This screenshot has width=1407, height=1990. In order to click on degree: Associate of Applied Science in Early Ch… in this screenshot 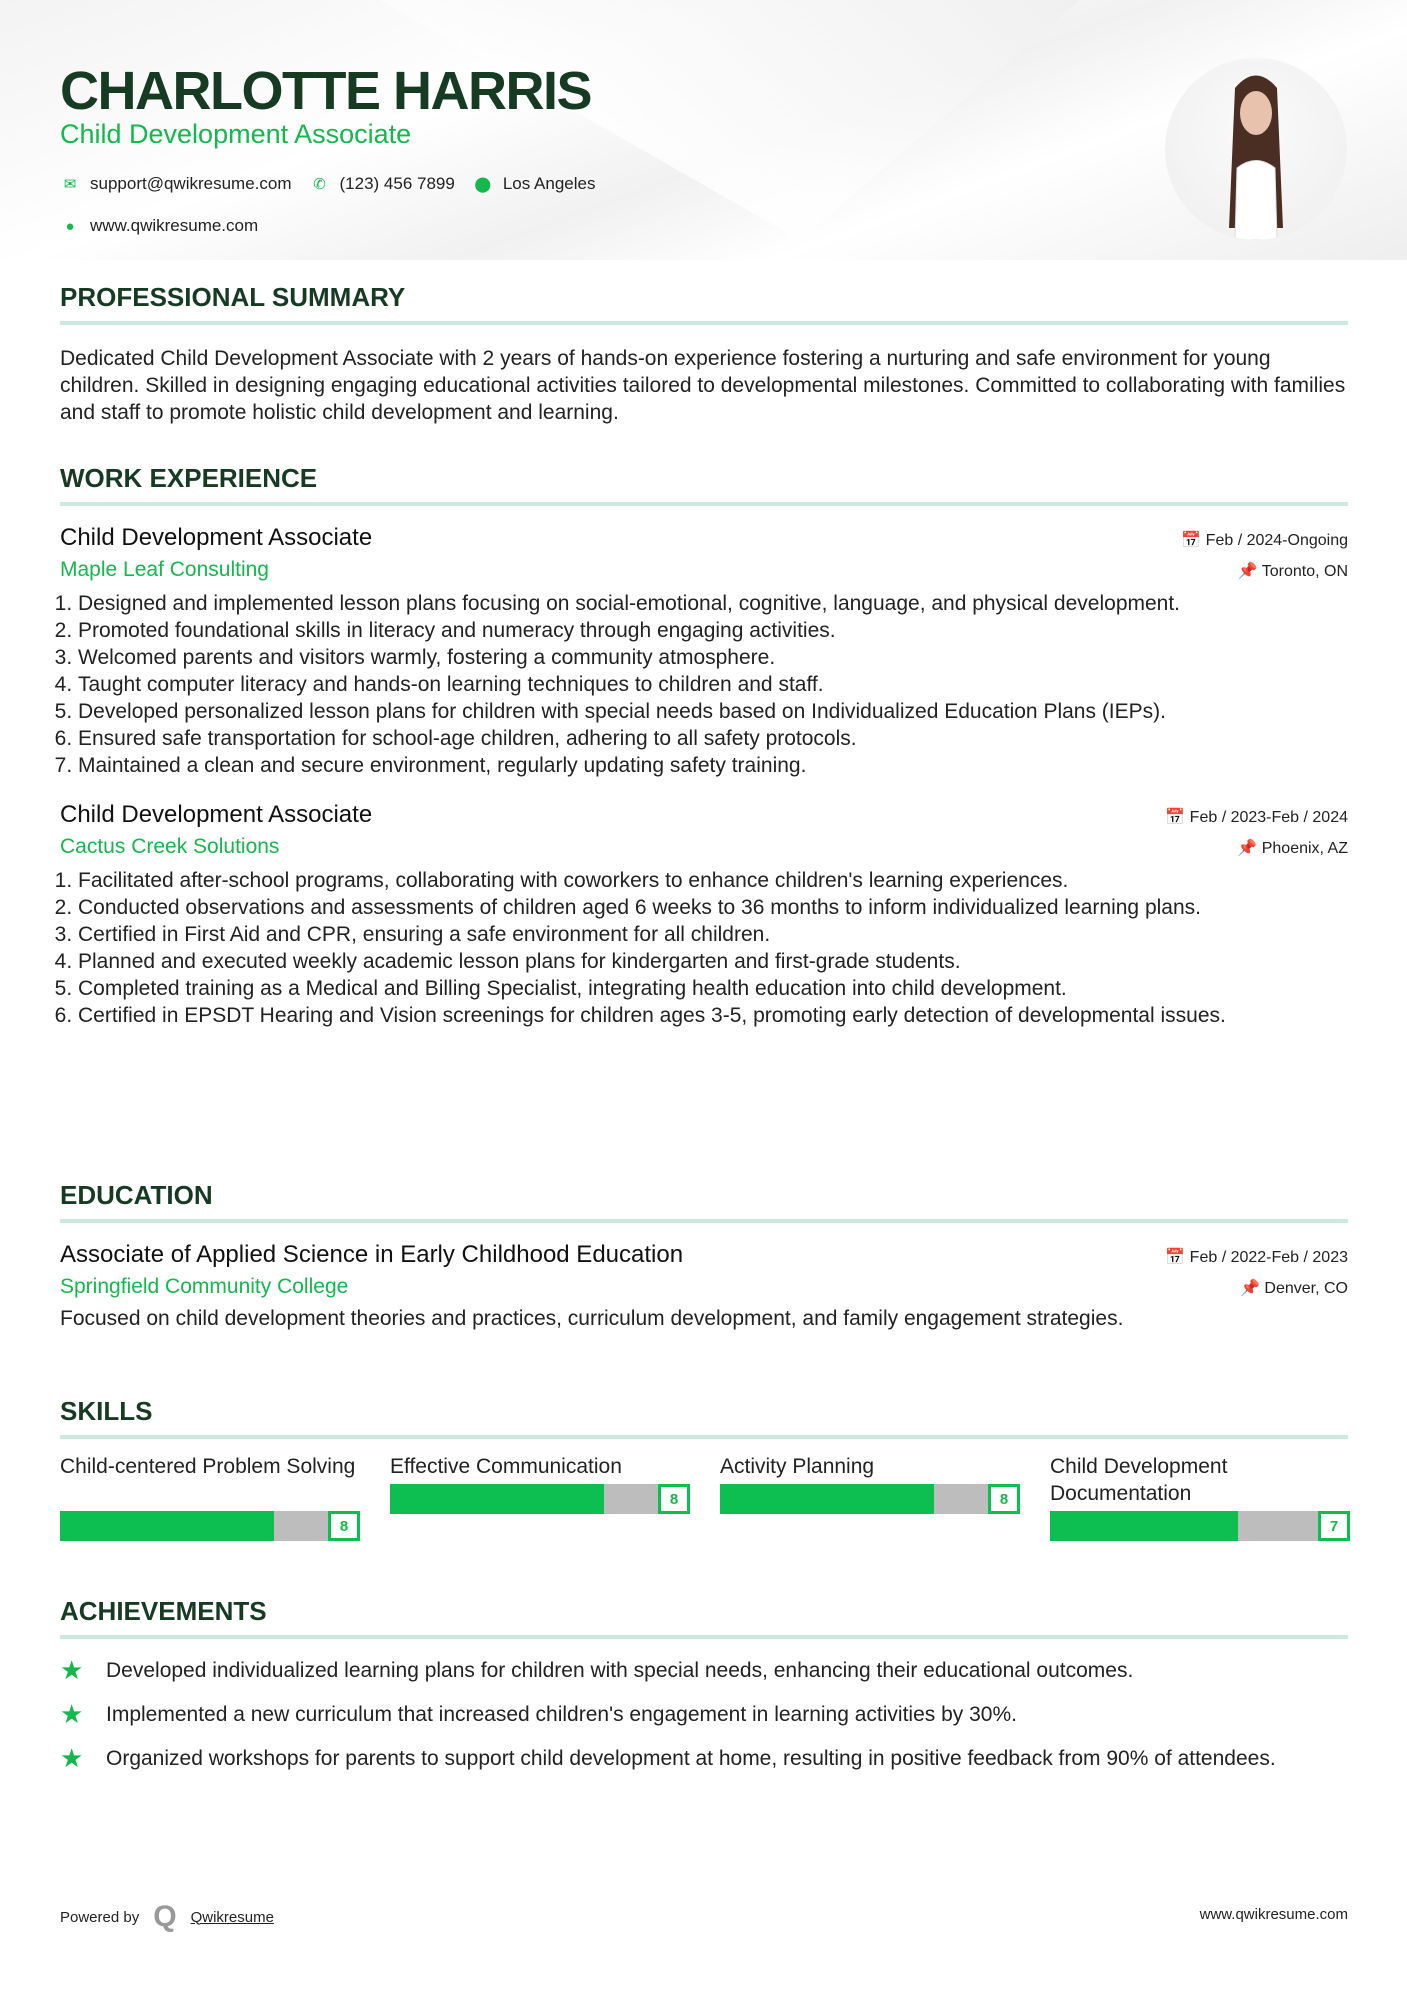, I will do `click(372, 1254)`.